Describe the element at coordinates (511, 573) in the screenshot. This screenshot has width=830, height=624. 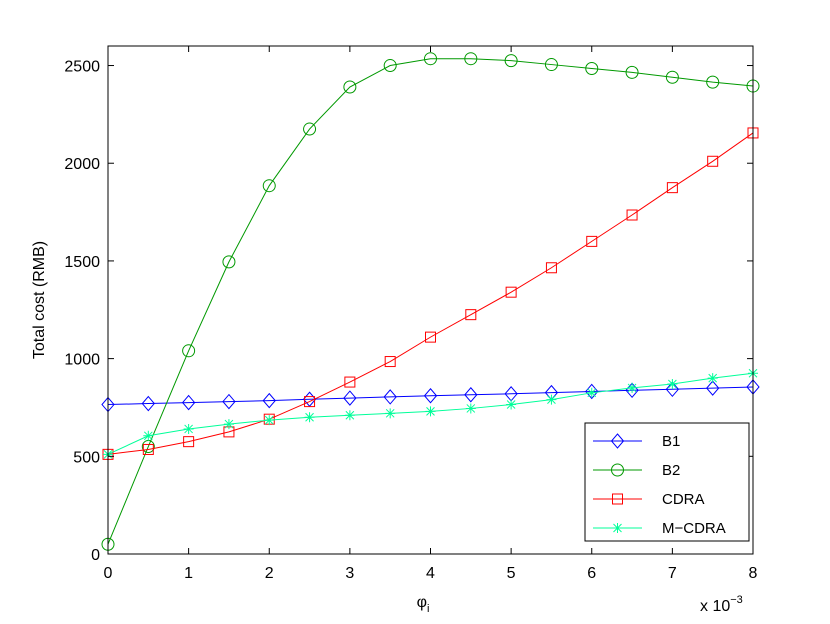
I see `x-tick-label: 5` at that location.